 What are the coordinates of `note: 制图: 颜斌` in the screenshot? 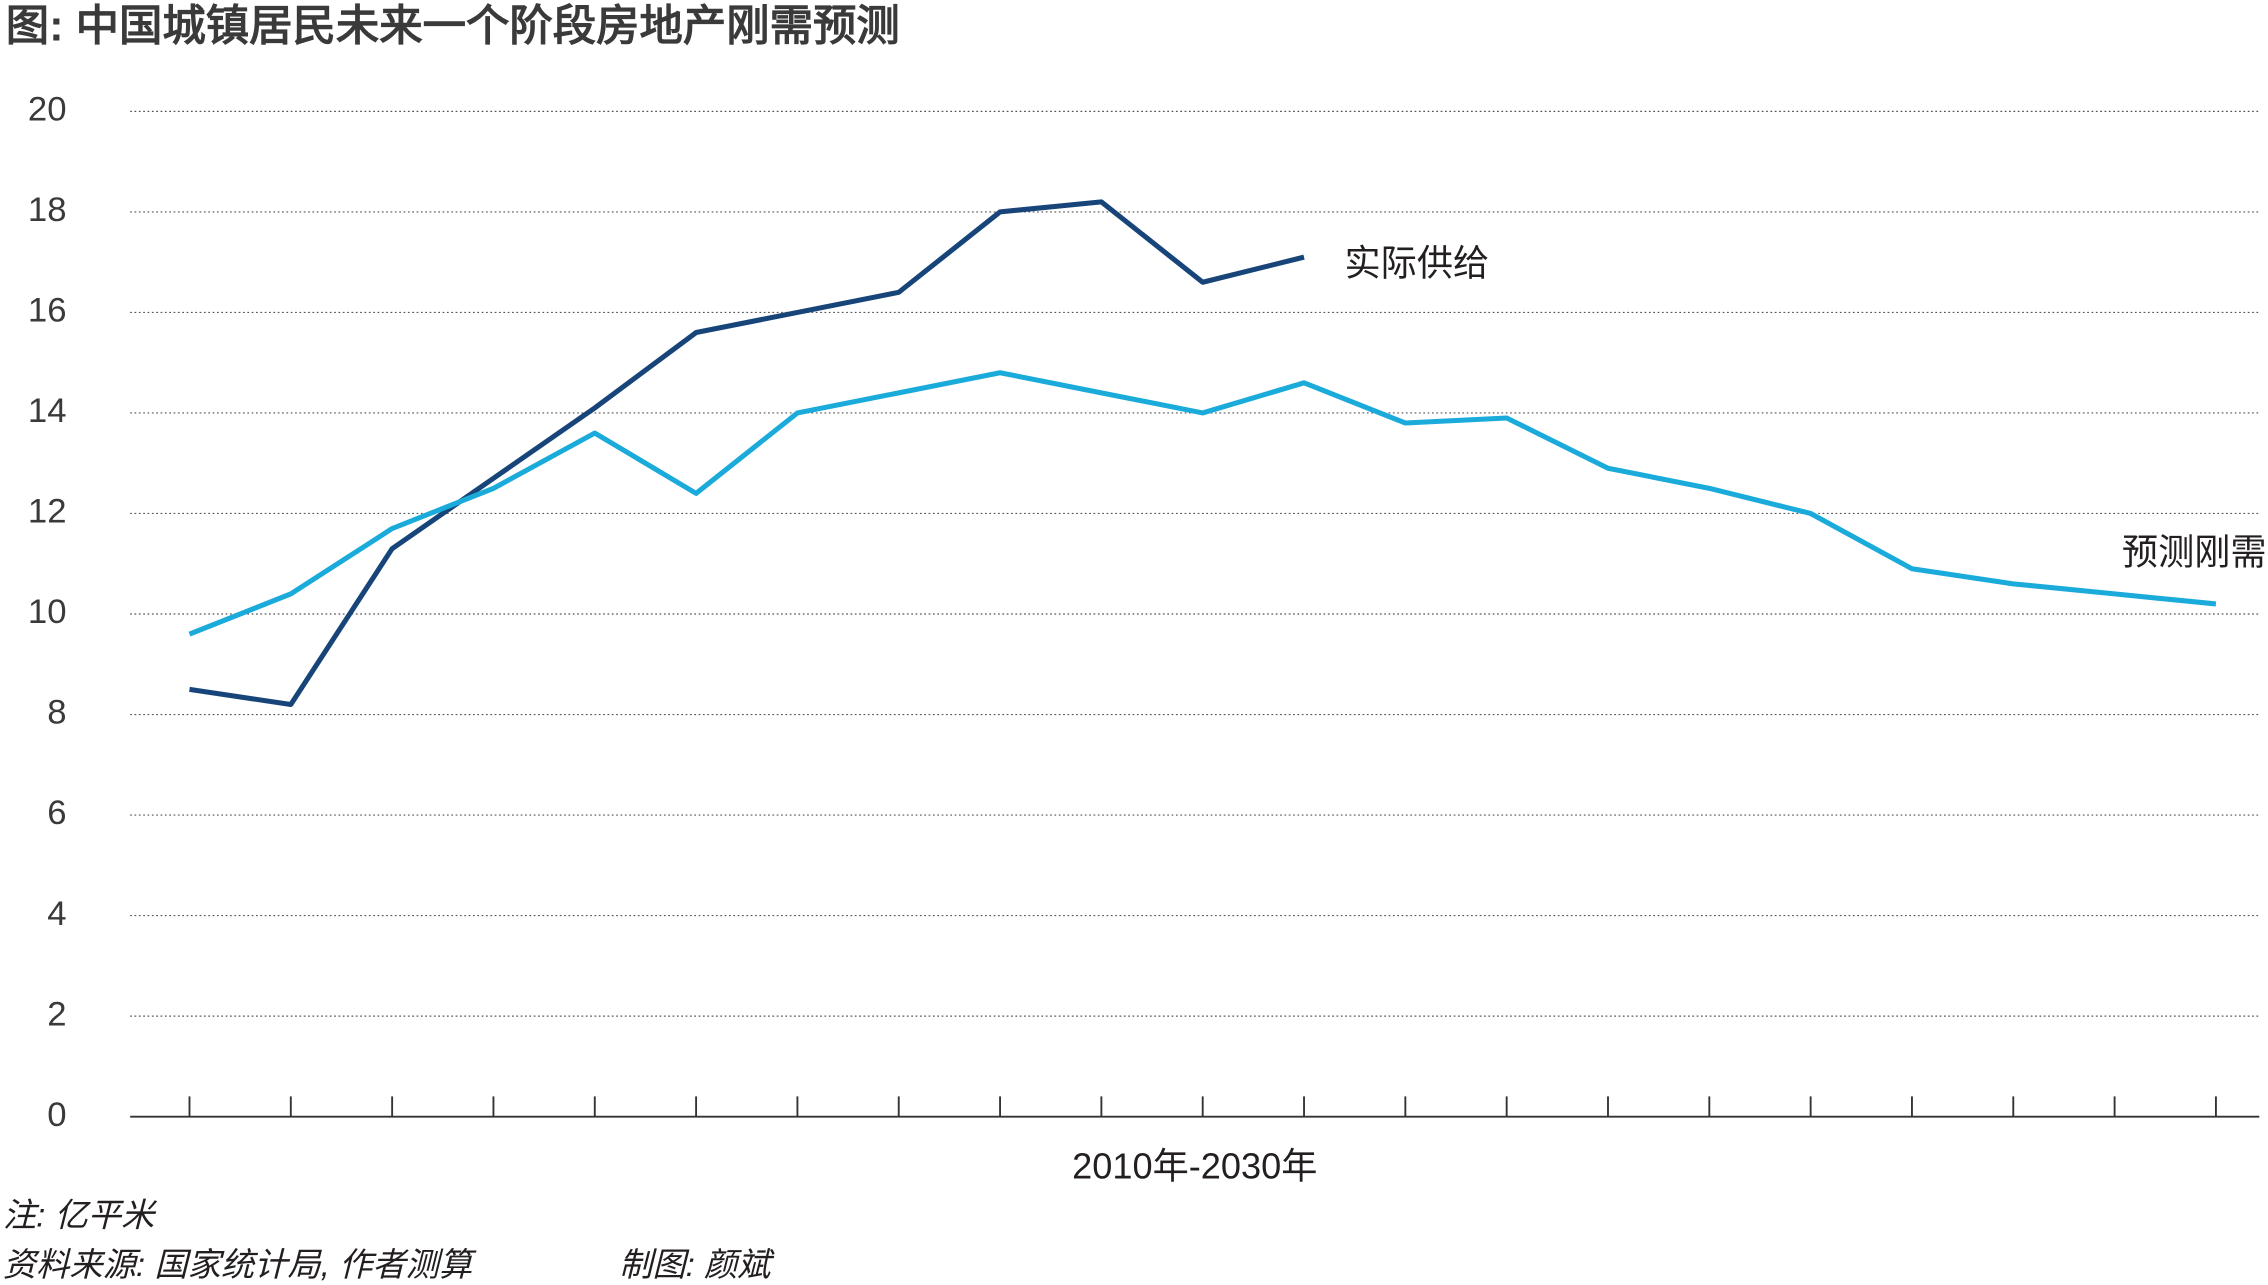 It's located at (697, 1265).